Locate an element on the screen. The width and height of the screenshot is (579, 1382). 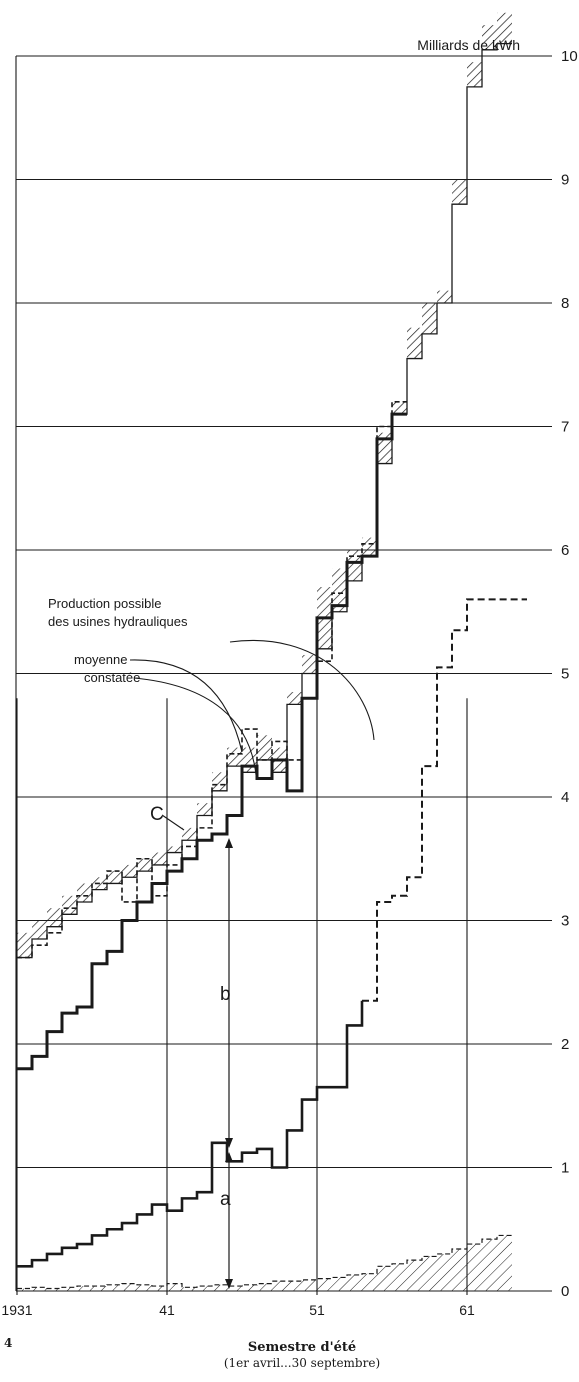
band-step-1933 is located at coordinates (54, 917).